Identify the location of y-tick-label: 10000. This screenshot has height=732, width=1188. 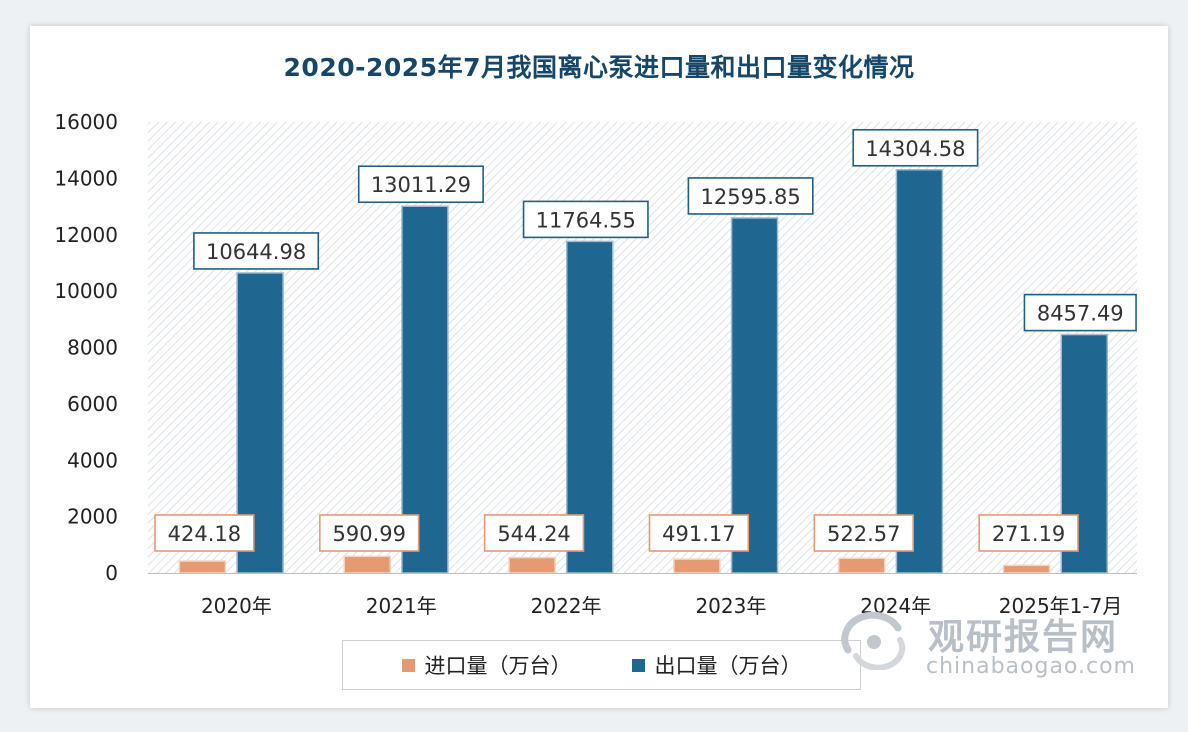
(86, 291).